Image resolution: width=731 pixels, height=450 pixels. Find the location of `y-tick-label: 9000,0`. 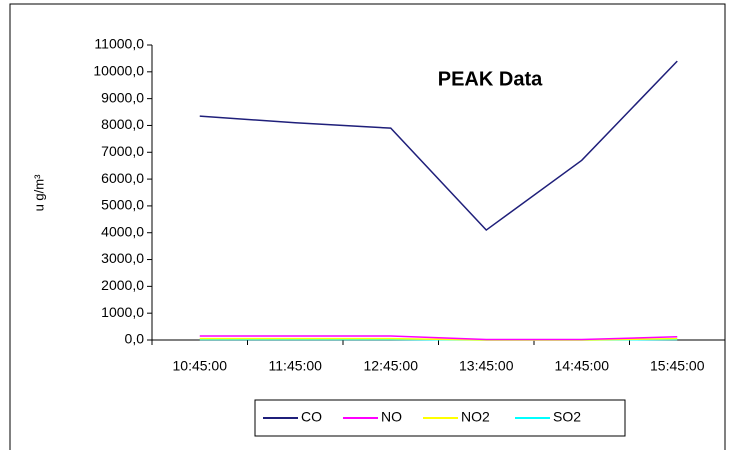

y-tick-label: 9000,0 is located at coordinates (122, 97).